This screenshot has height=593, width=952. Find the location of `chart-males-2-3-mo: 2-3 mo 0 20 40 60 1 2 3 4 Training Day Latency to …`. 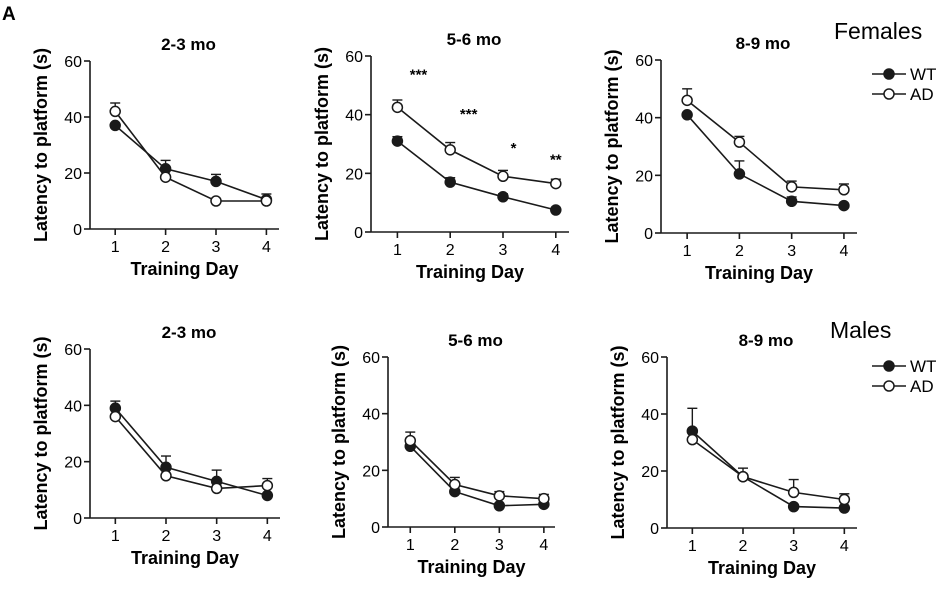

chart-males-2-3-mo: 2-3 mo 0 20 40 60 1 2 3 4 Training Day Latency to … is located at coordinates (155, 445).